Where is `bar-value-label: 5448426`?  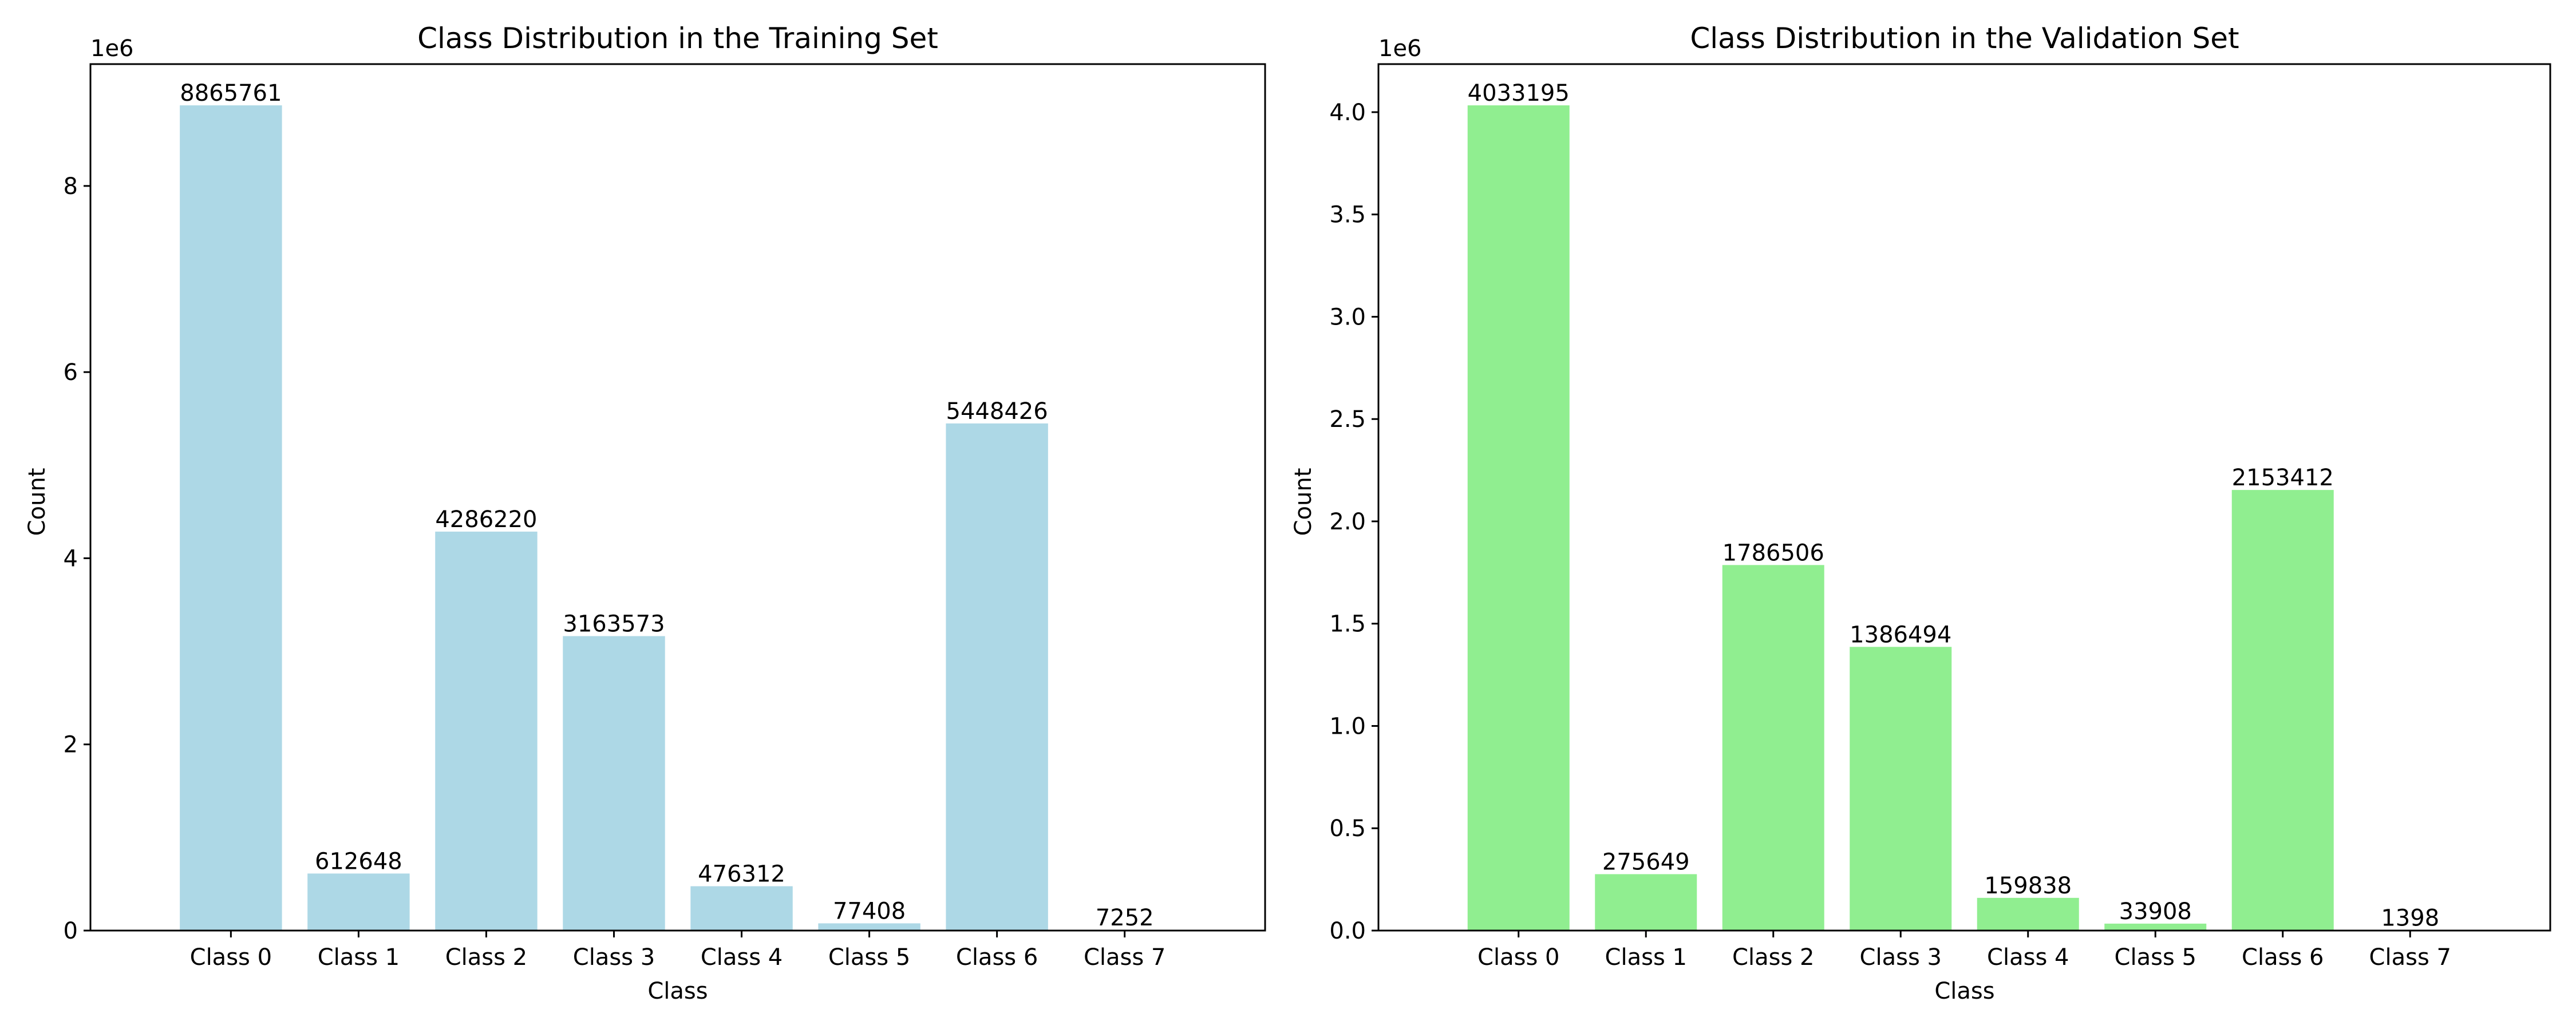 bar-value-label: 5448426 is located at coordinates (997, 412).